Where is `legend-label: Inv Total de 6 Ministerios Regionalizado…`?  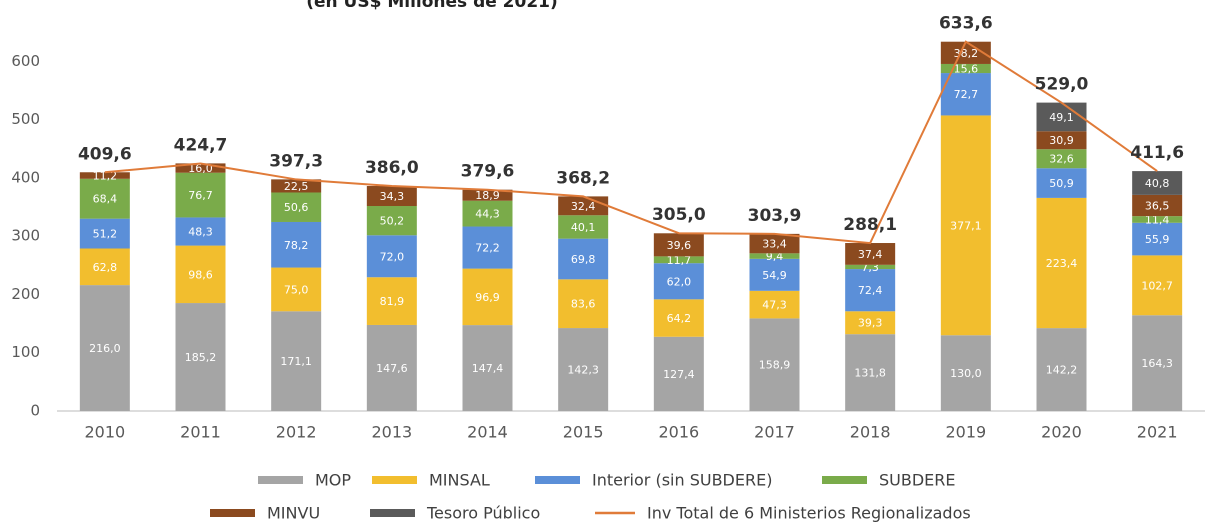
legend-label: Inv Total de 6 Ministerios Regionalizado… is located at coordinates (809, 513).